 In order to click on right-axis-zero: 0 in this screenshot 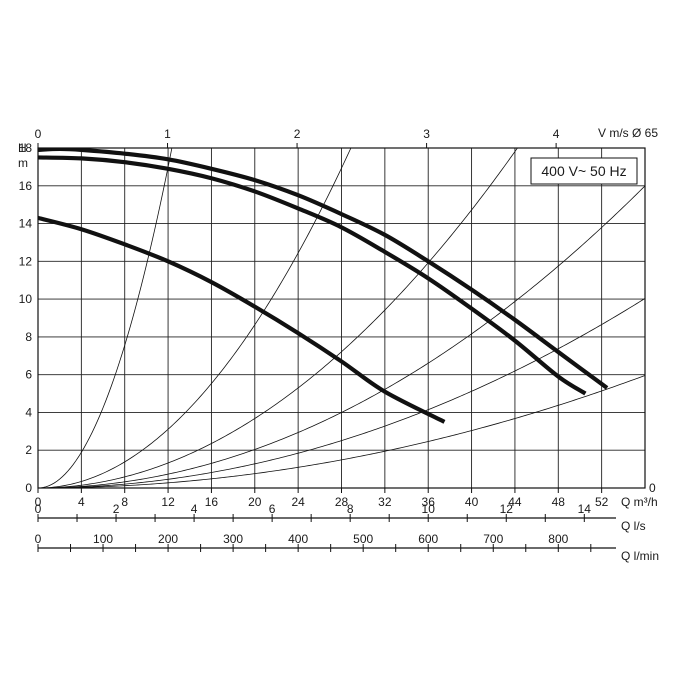, I will do `click(652, 488)`.